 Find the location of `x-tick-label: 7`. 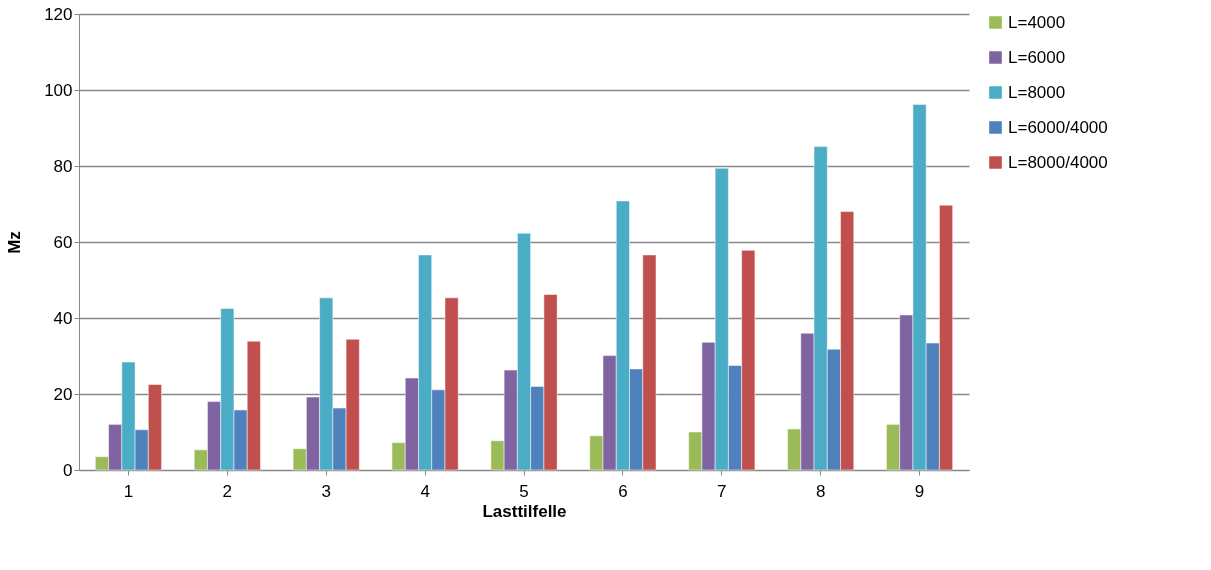

x-tick-label: 7 is located at coordinates (722, 491).